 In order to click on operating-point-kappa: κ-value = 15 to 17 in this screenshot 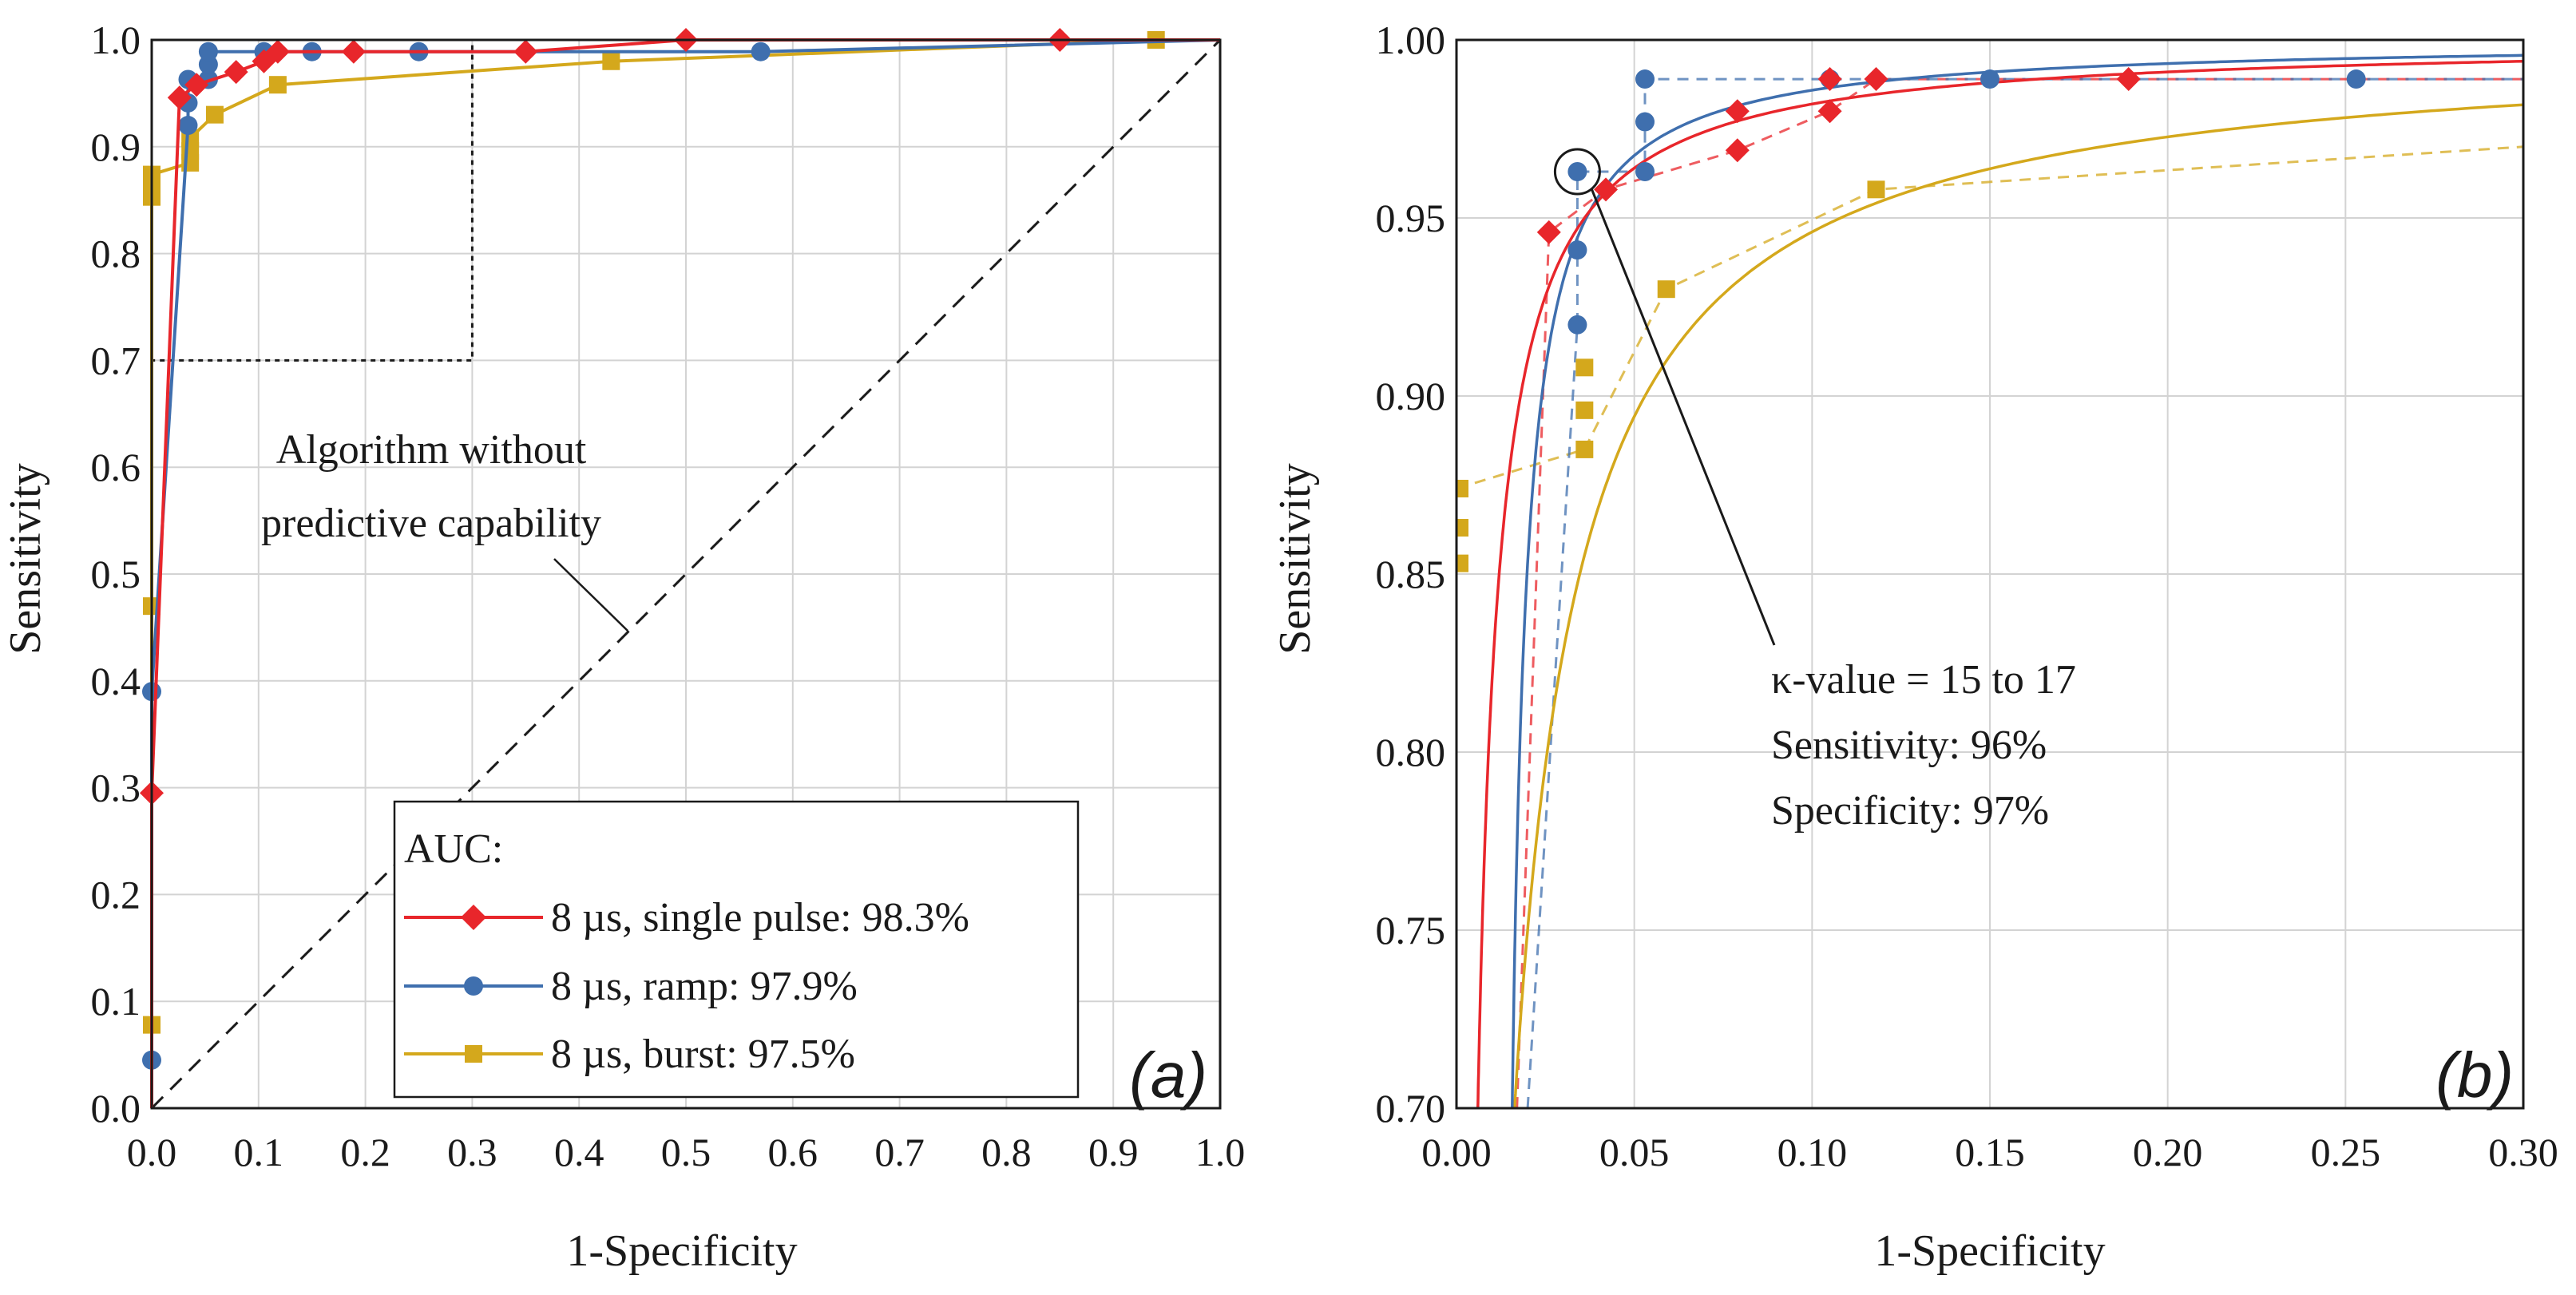, I will do `click(1924, 680)`.